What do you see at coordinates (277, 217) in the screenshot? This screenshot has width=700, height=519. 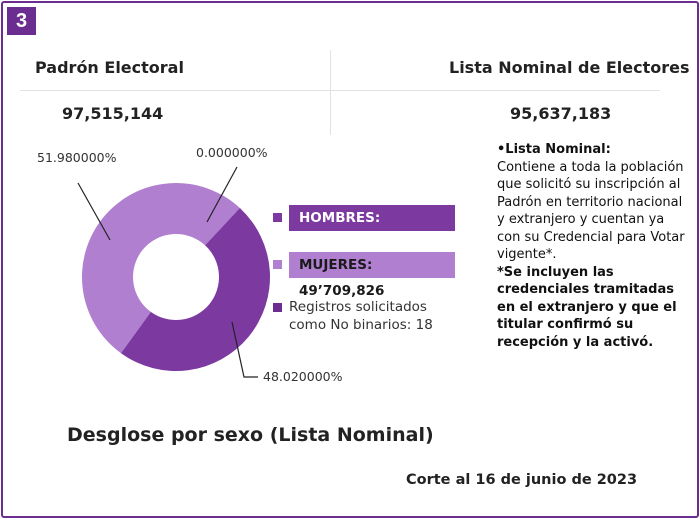 I see `legend-swatch-hombres` at bounding box center [277, 217].